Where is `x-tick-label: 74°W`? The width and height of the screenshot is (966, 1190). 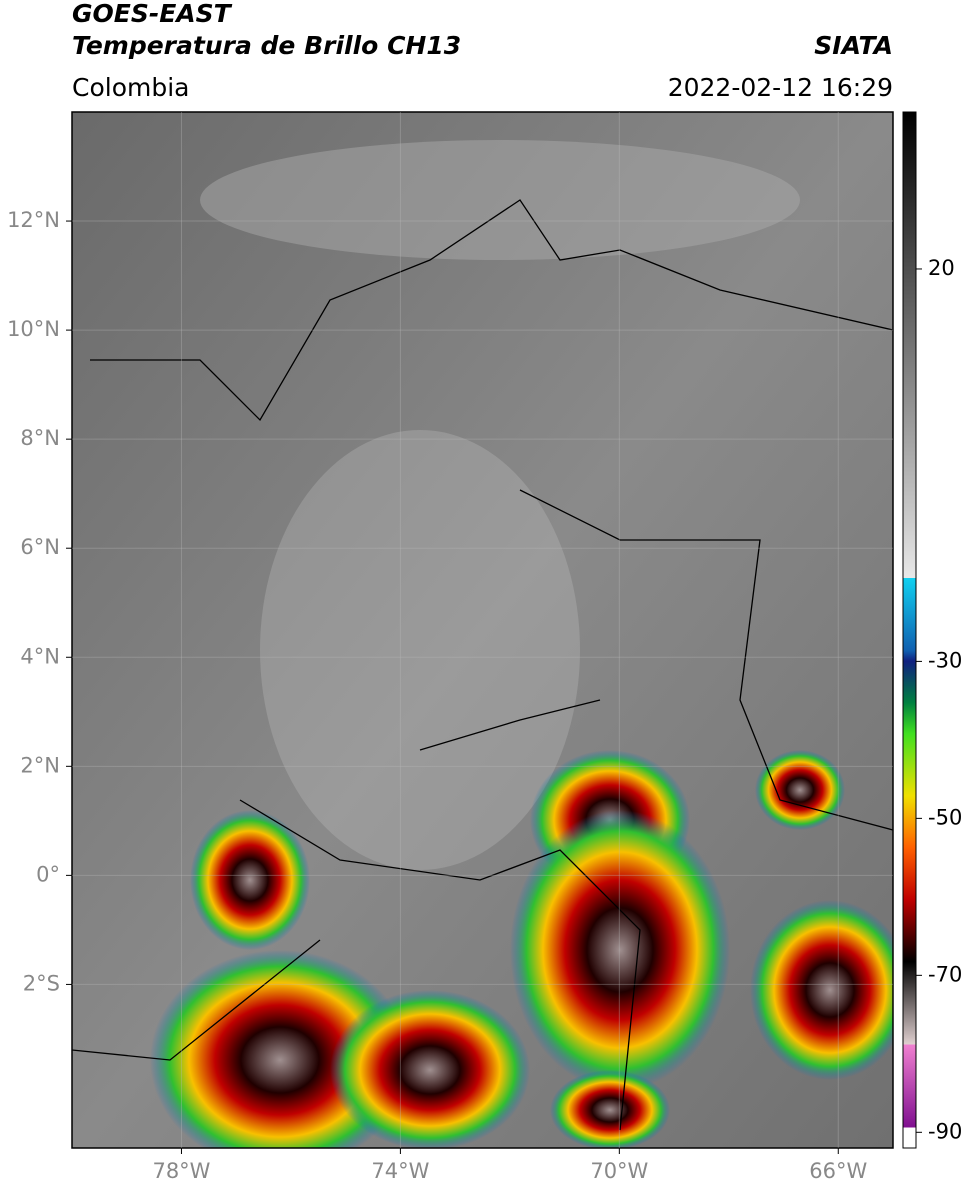
x-tick-label: 74°W is located at coordinates (400, 1171).